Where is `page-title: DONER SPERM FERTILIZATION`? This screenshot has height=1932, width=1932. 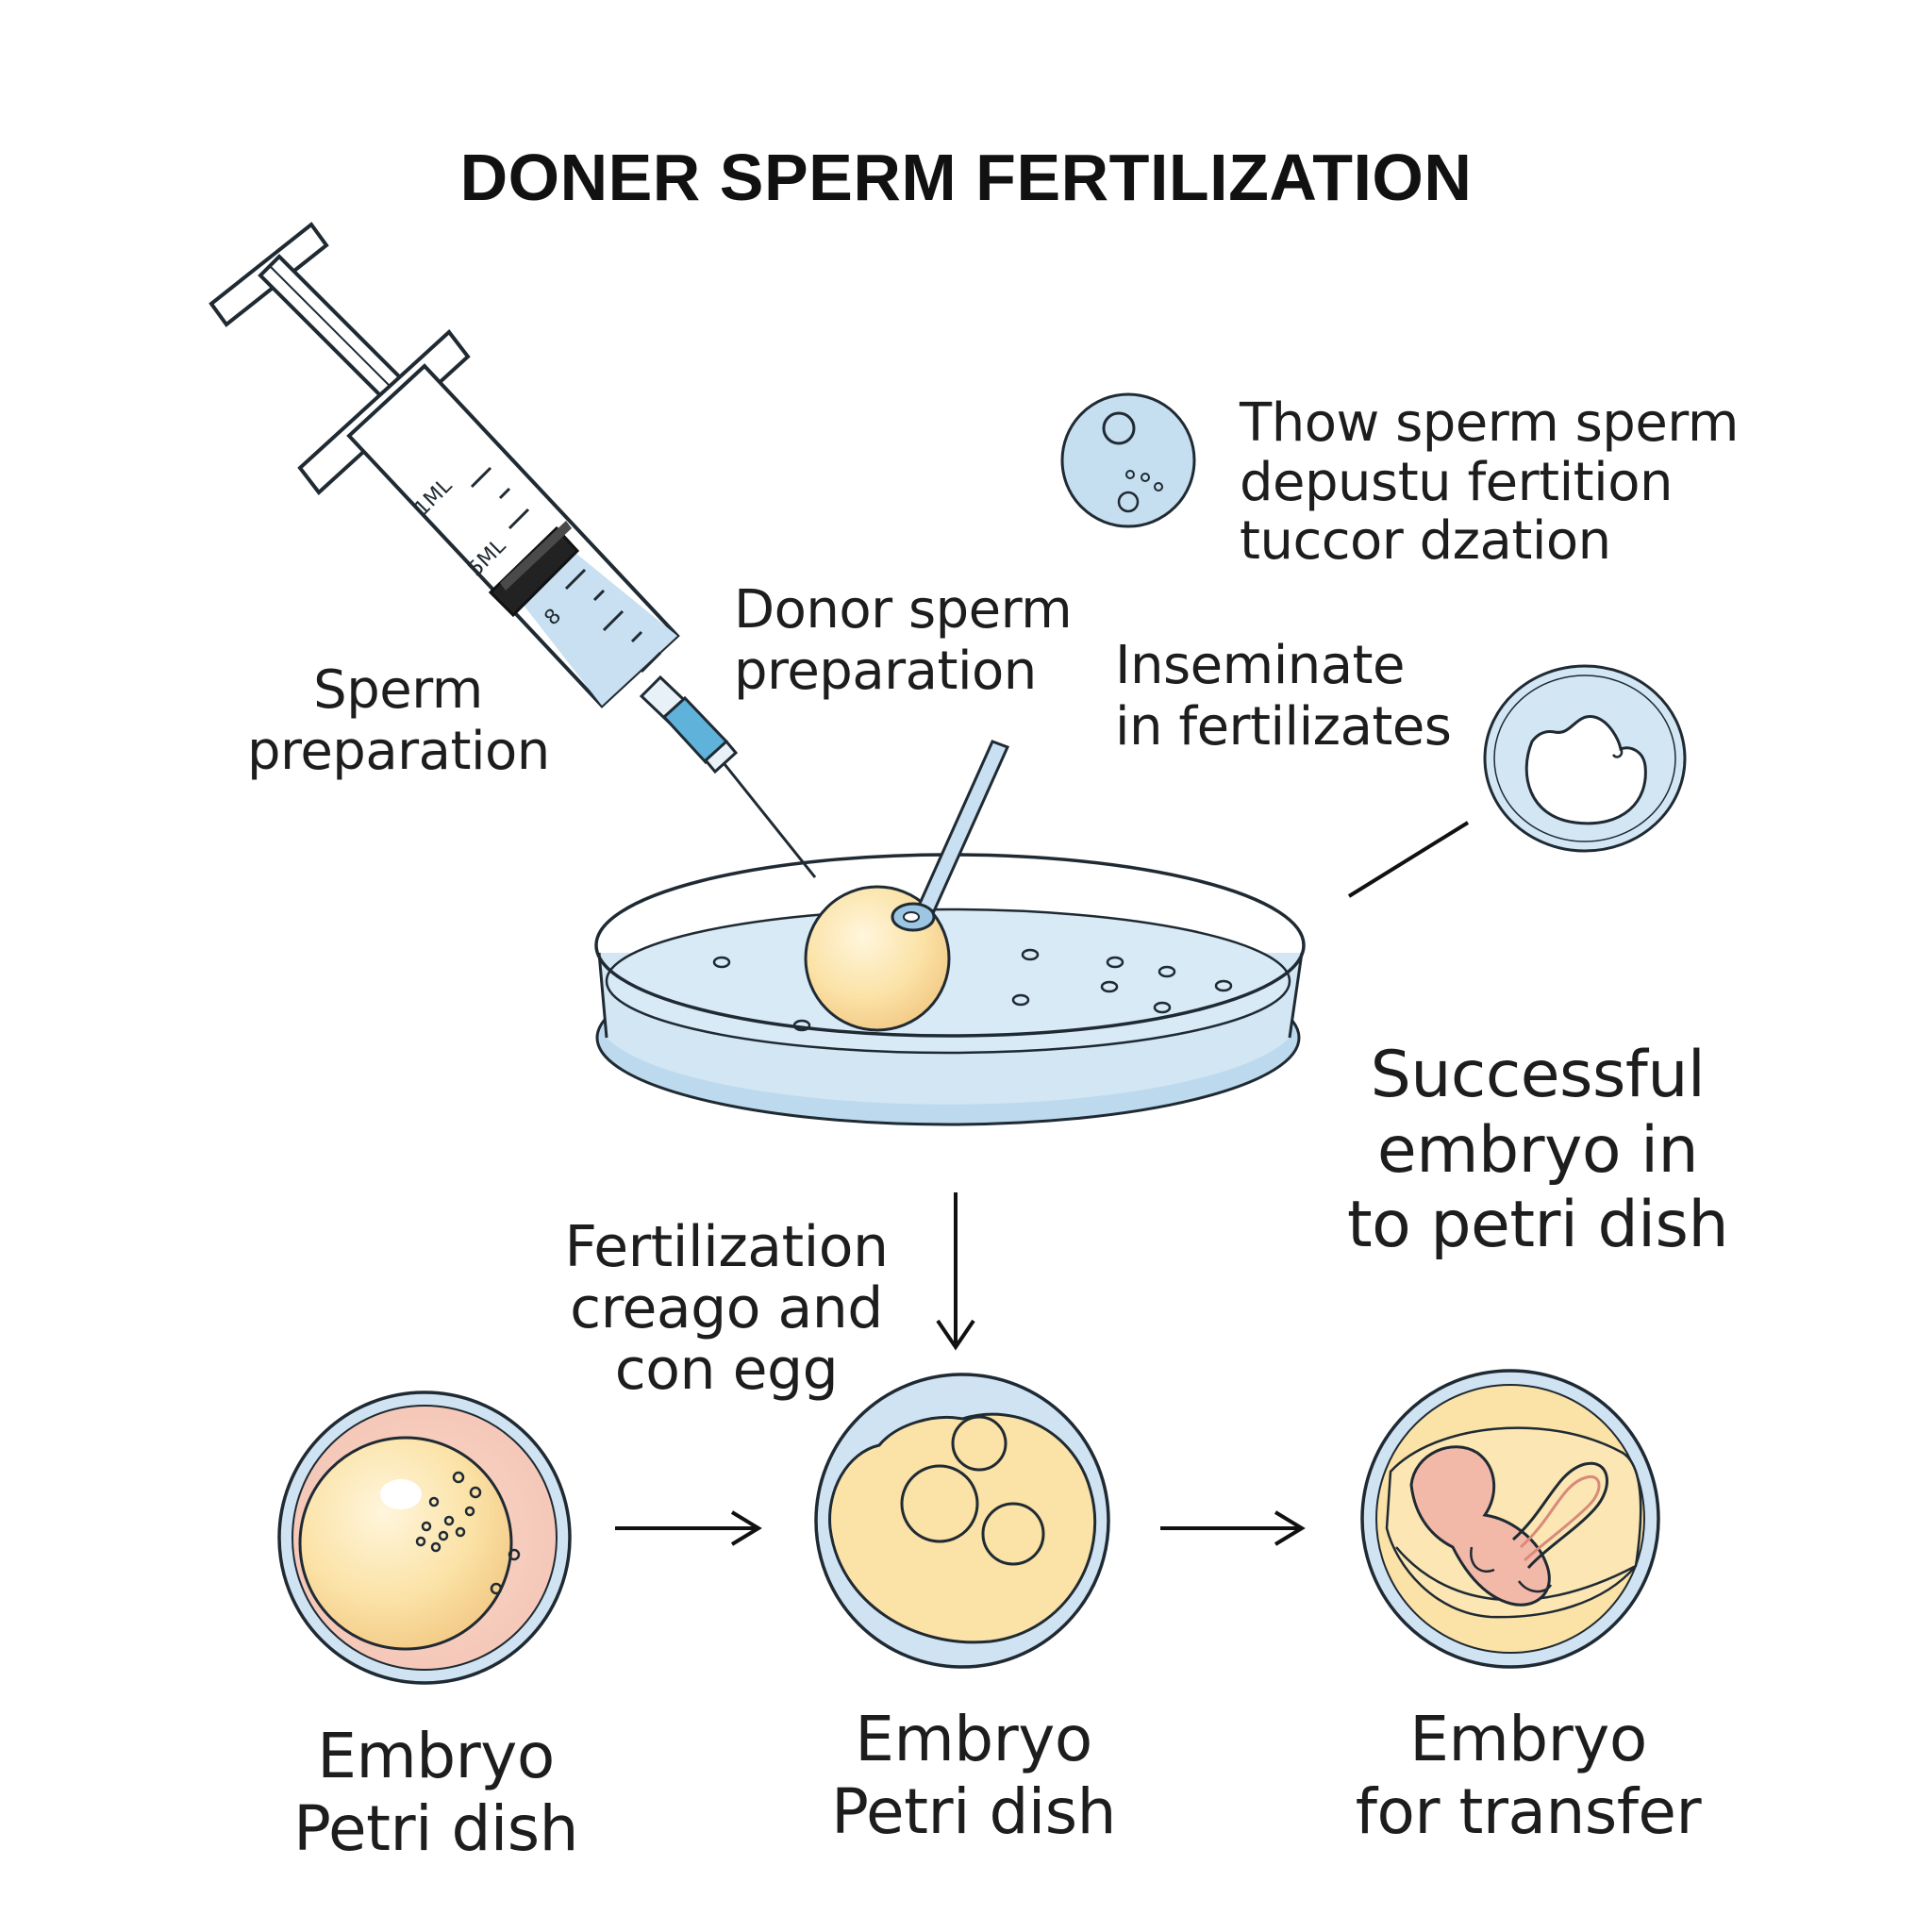
page-title: DONER SPERM FERTILIZATION is located at coordinates (966, 178).